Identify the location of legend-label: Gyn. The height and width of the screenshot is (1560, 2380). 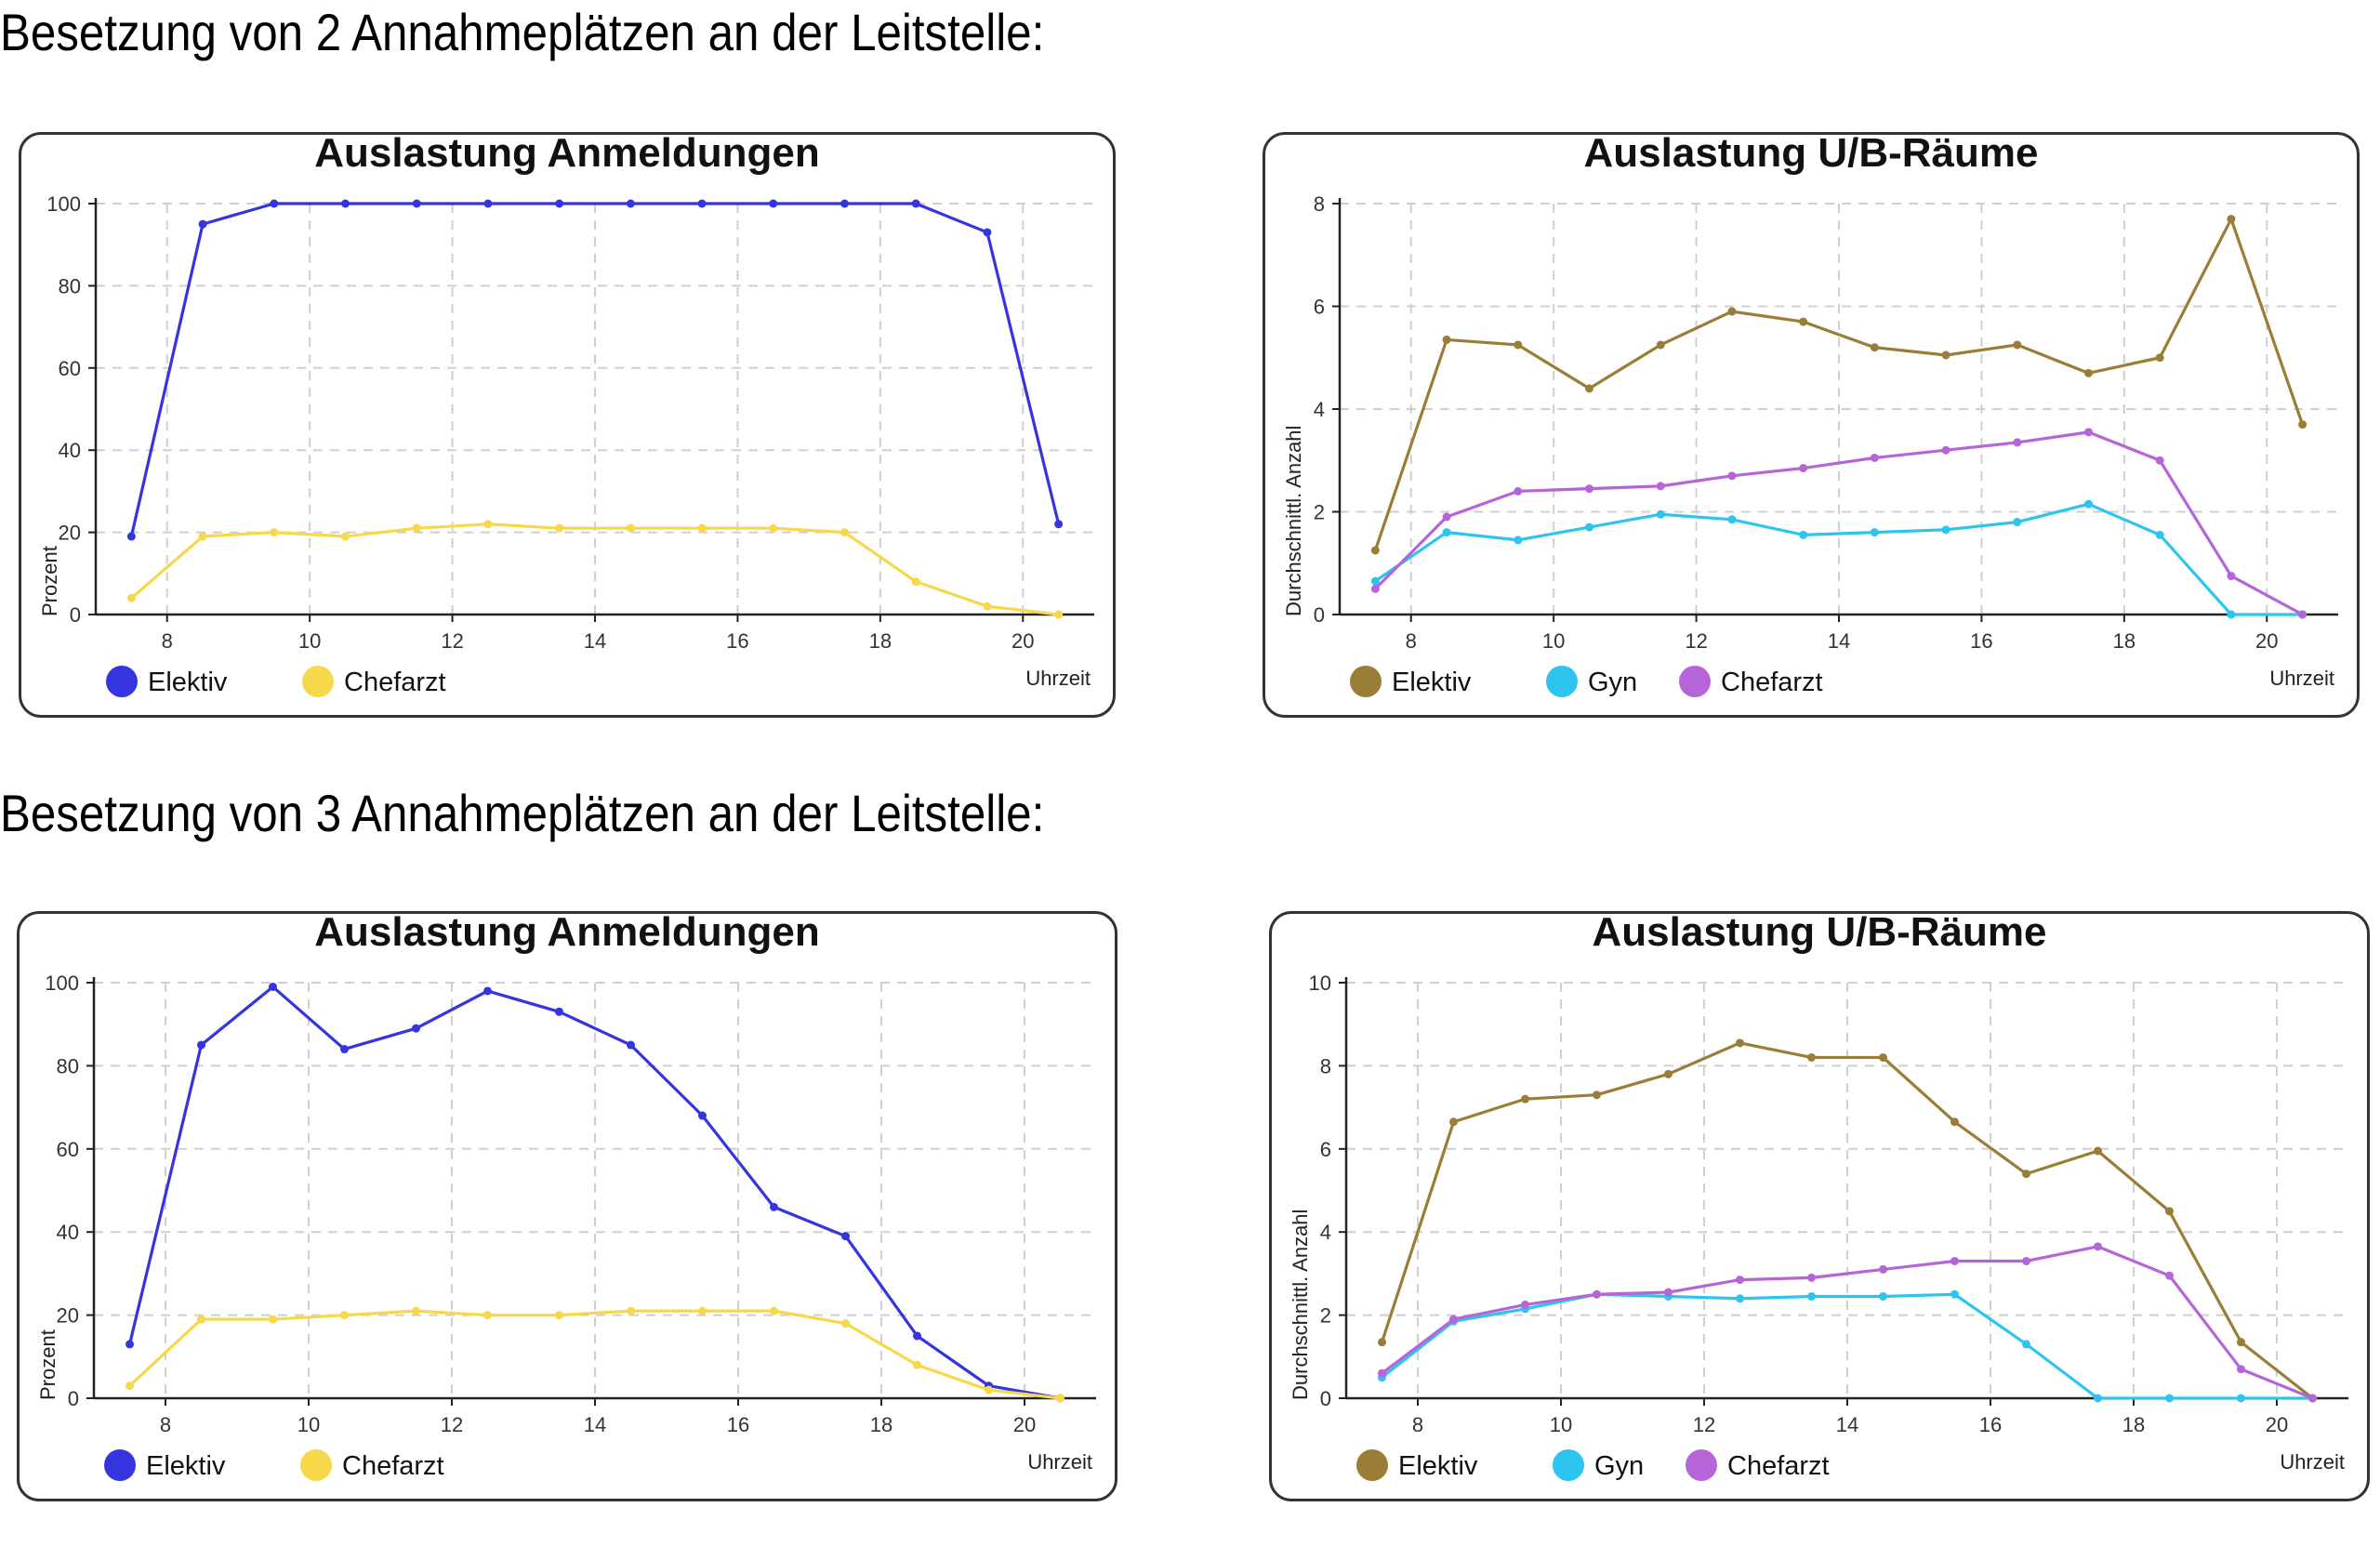
(1619, 1466).